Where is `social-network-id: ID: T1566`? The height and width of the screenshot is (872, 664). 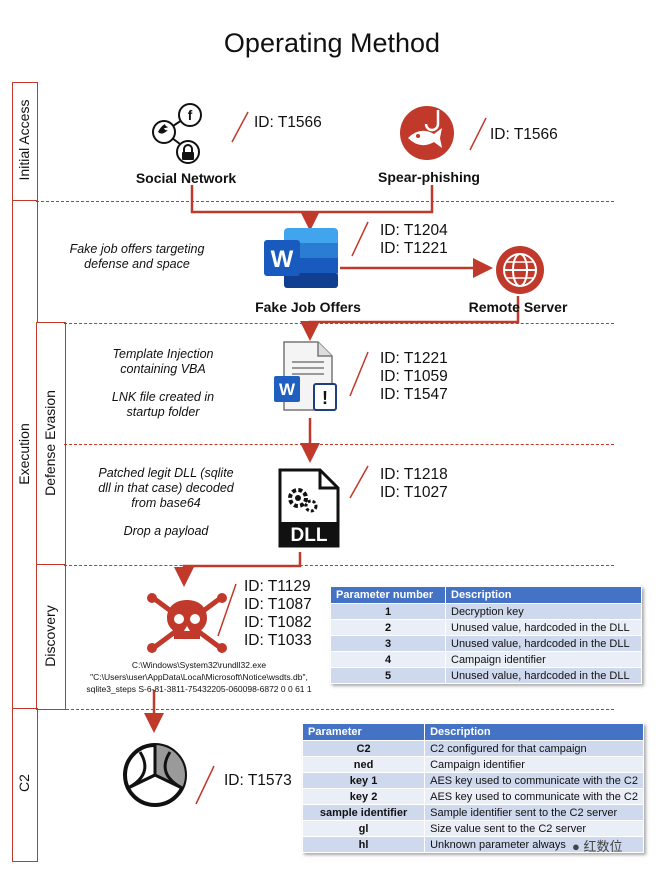
social-network-id: ID: T1566 is located at coordinates (288, 122).